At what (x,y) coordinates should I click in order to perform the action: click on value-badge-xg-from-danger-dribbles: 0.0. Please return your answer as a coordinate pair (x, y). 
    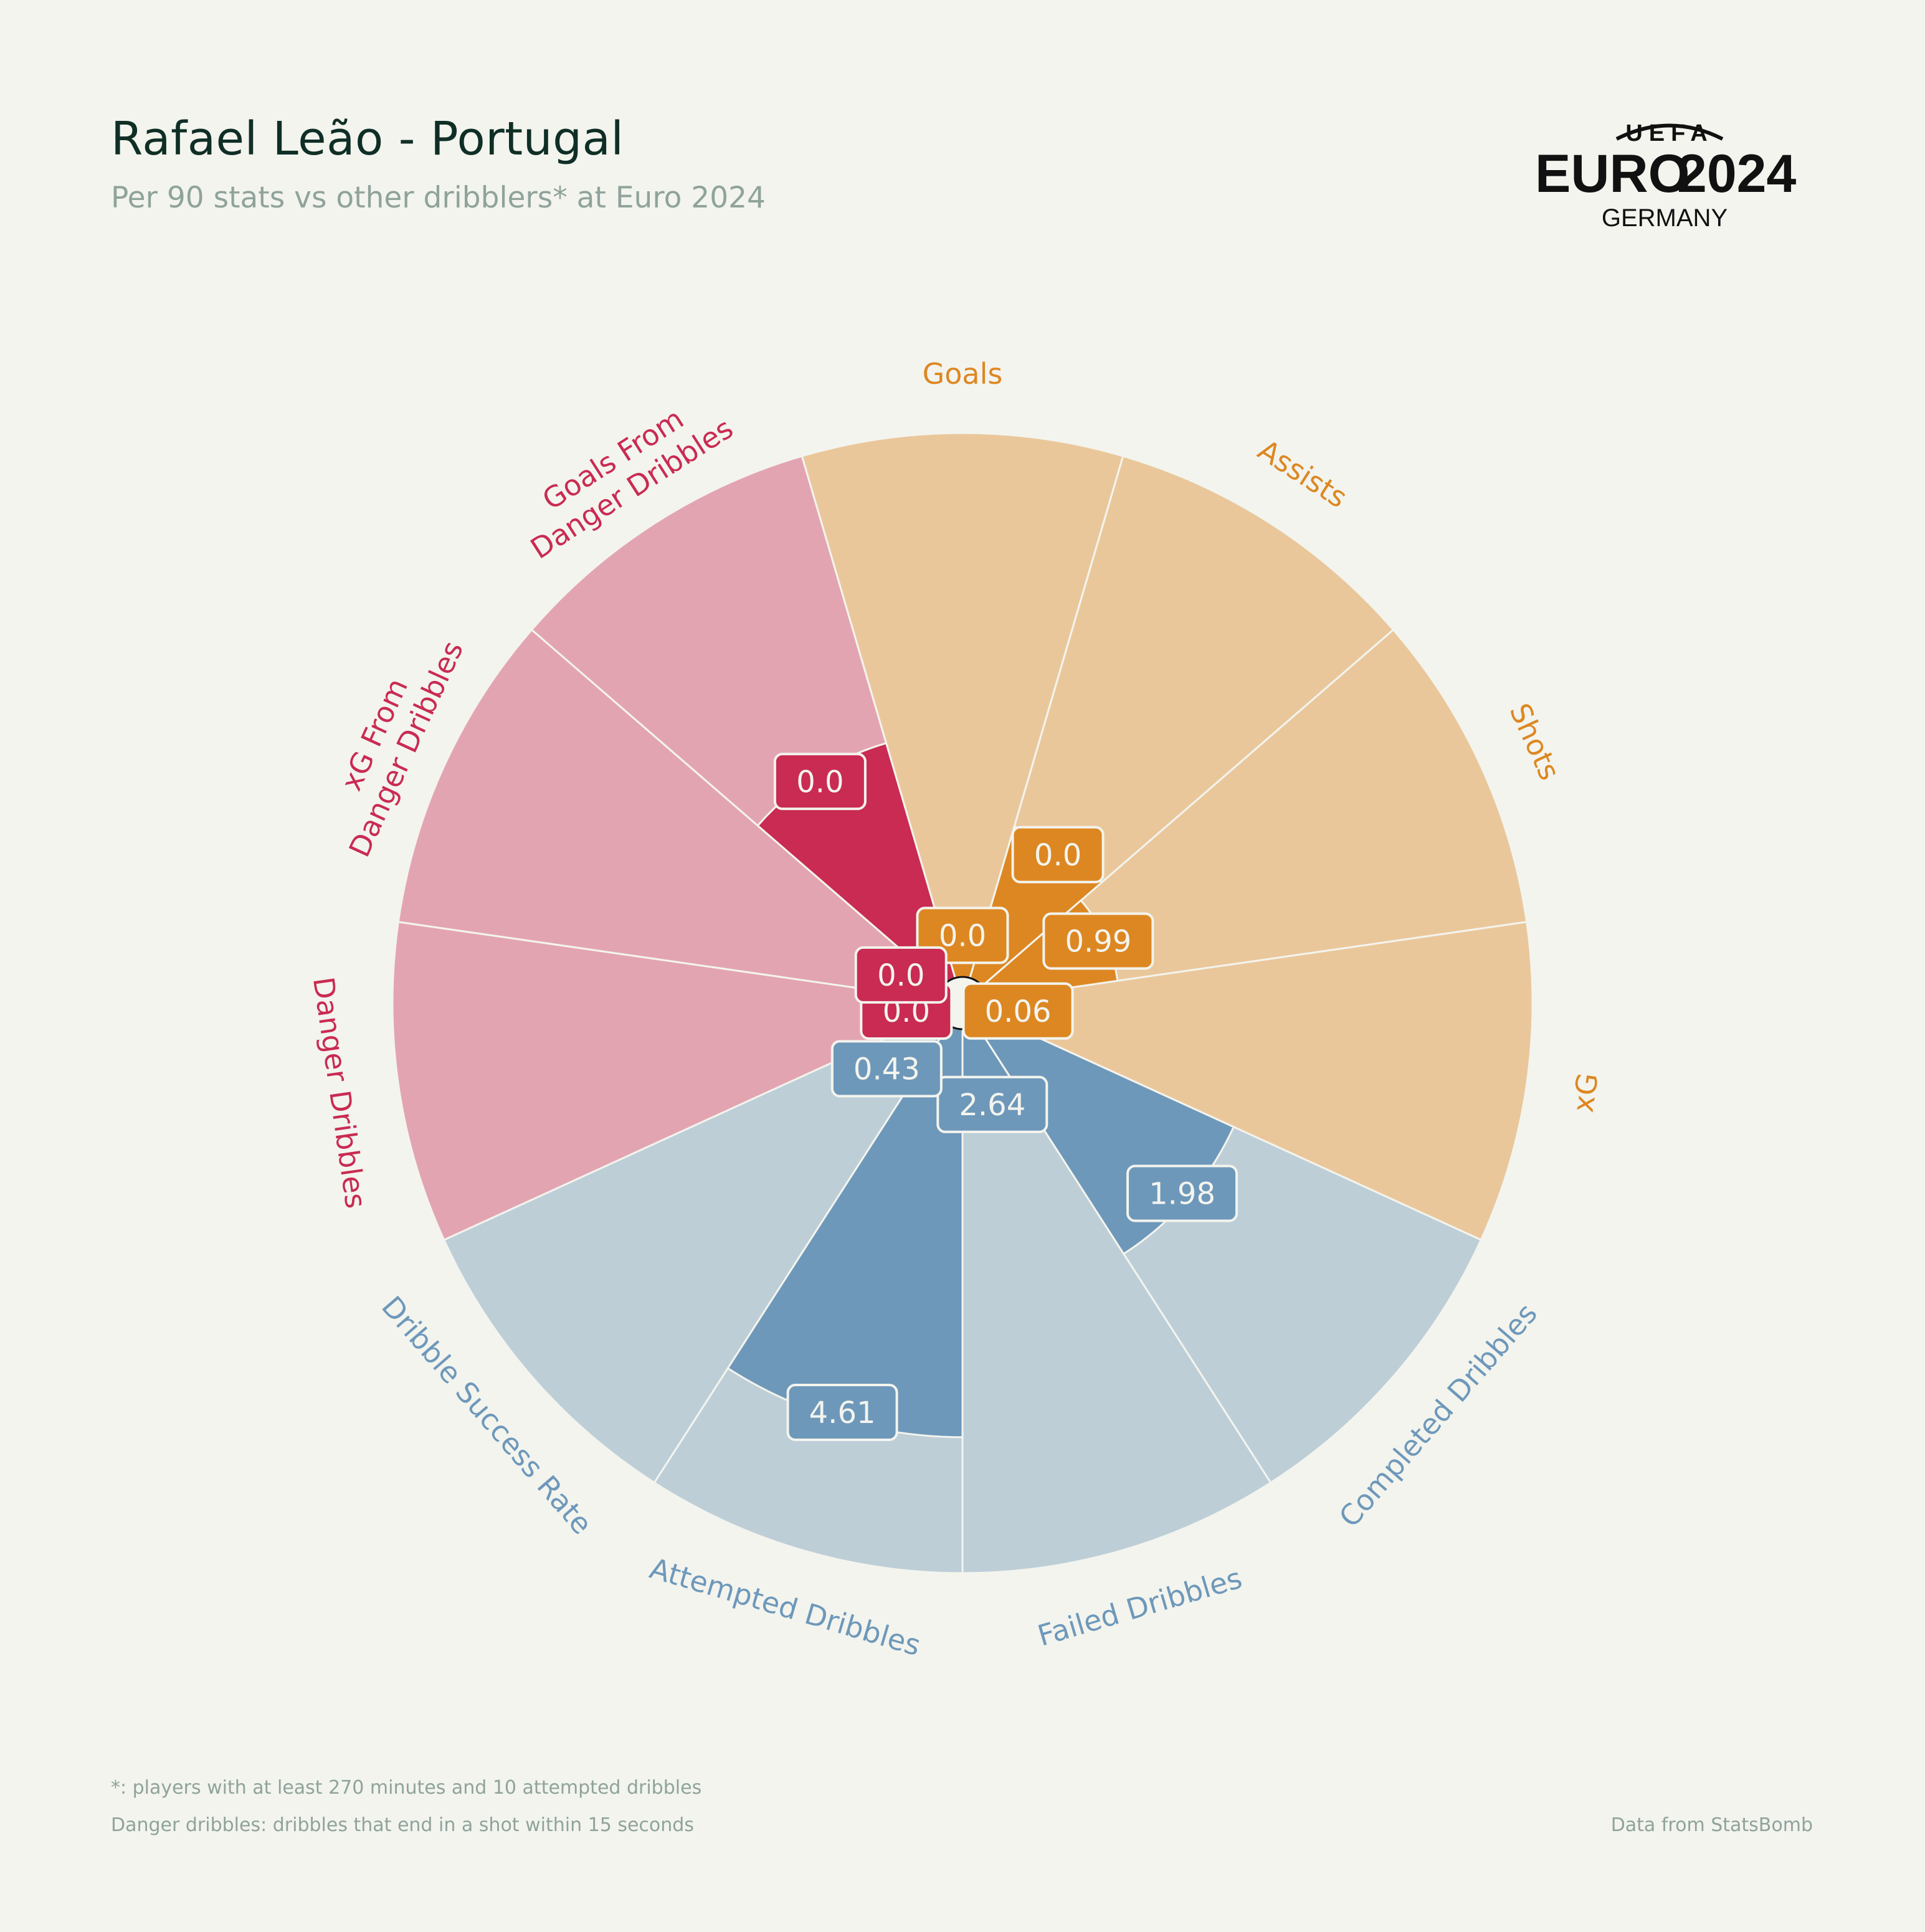
    Looking at the image, I should click on (901, 975).